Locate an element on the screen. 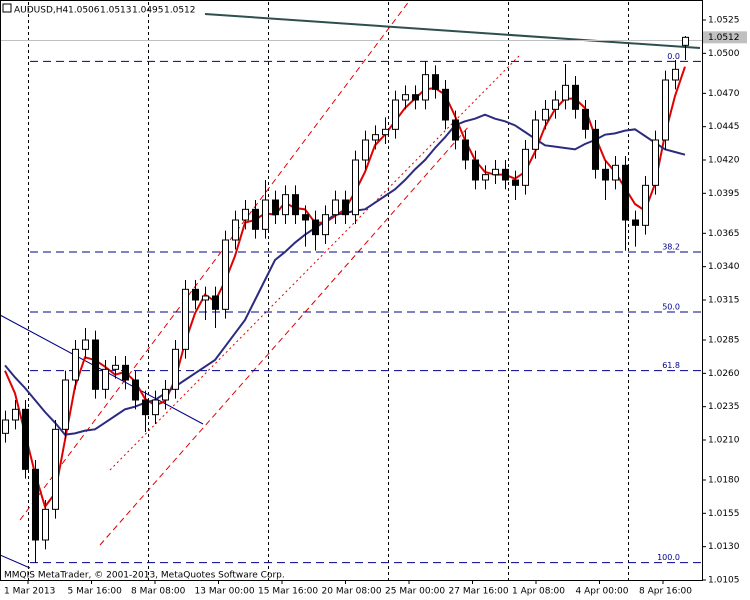 The image size is (750, 600). y-tick-label: 1.0130 is located at coordinates (724, 547).